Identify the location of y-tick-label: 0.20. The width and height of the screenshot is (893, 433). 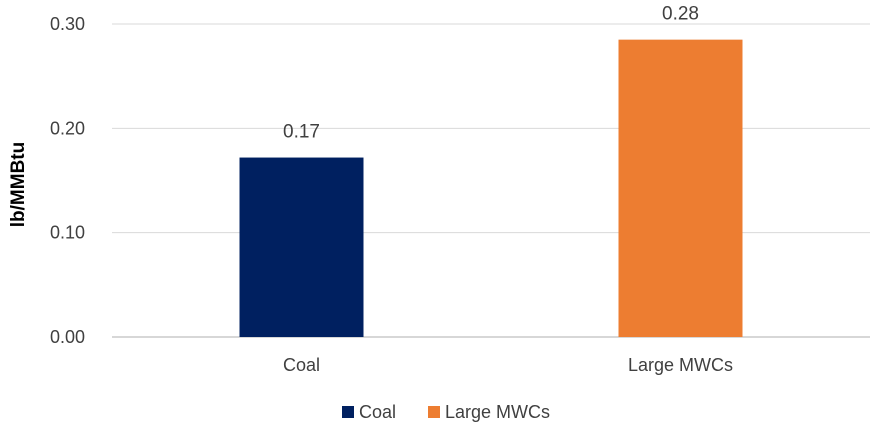
(67, 128).